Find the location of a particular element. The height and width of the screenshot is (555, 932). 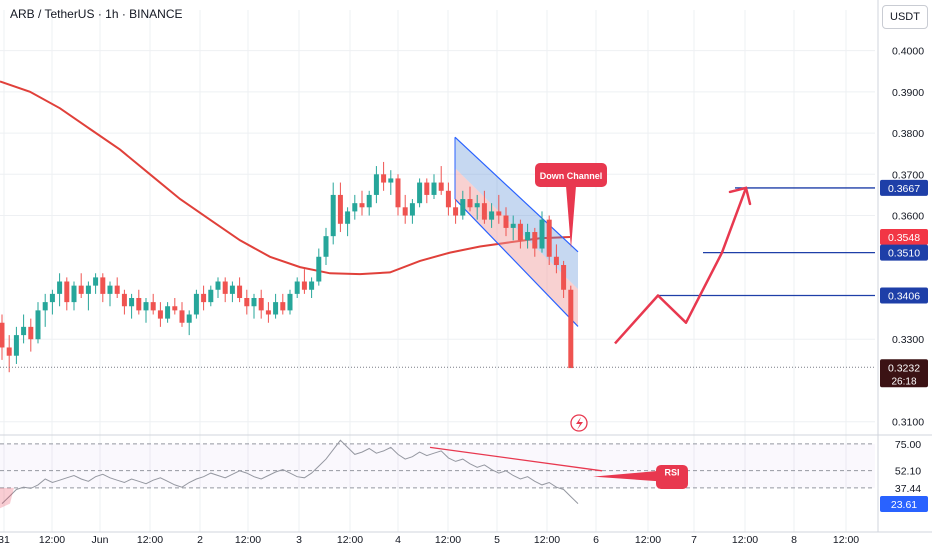

down-channel-label: Down Channel is located at coordinates (571, 176).